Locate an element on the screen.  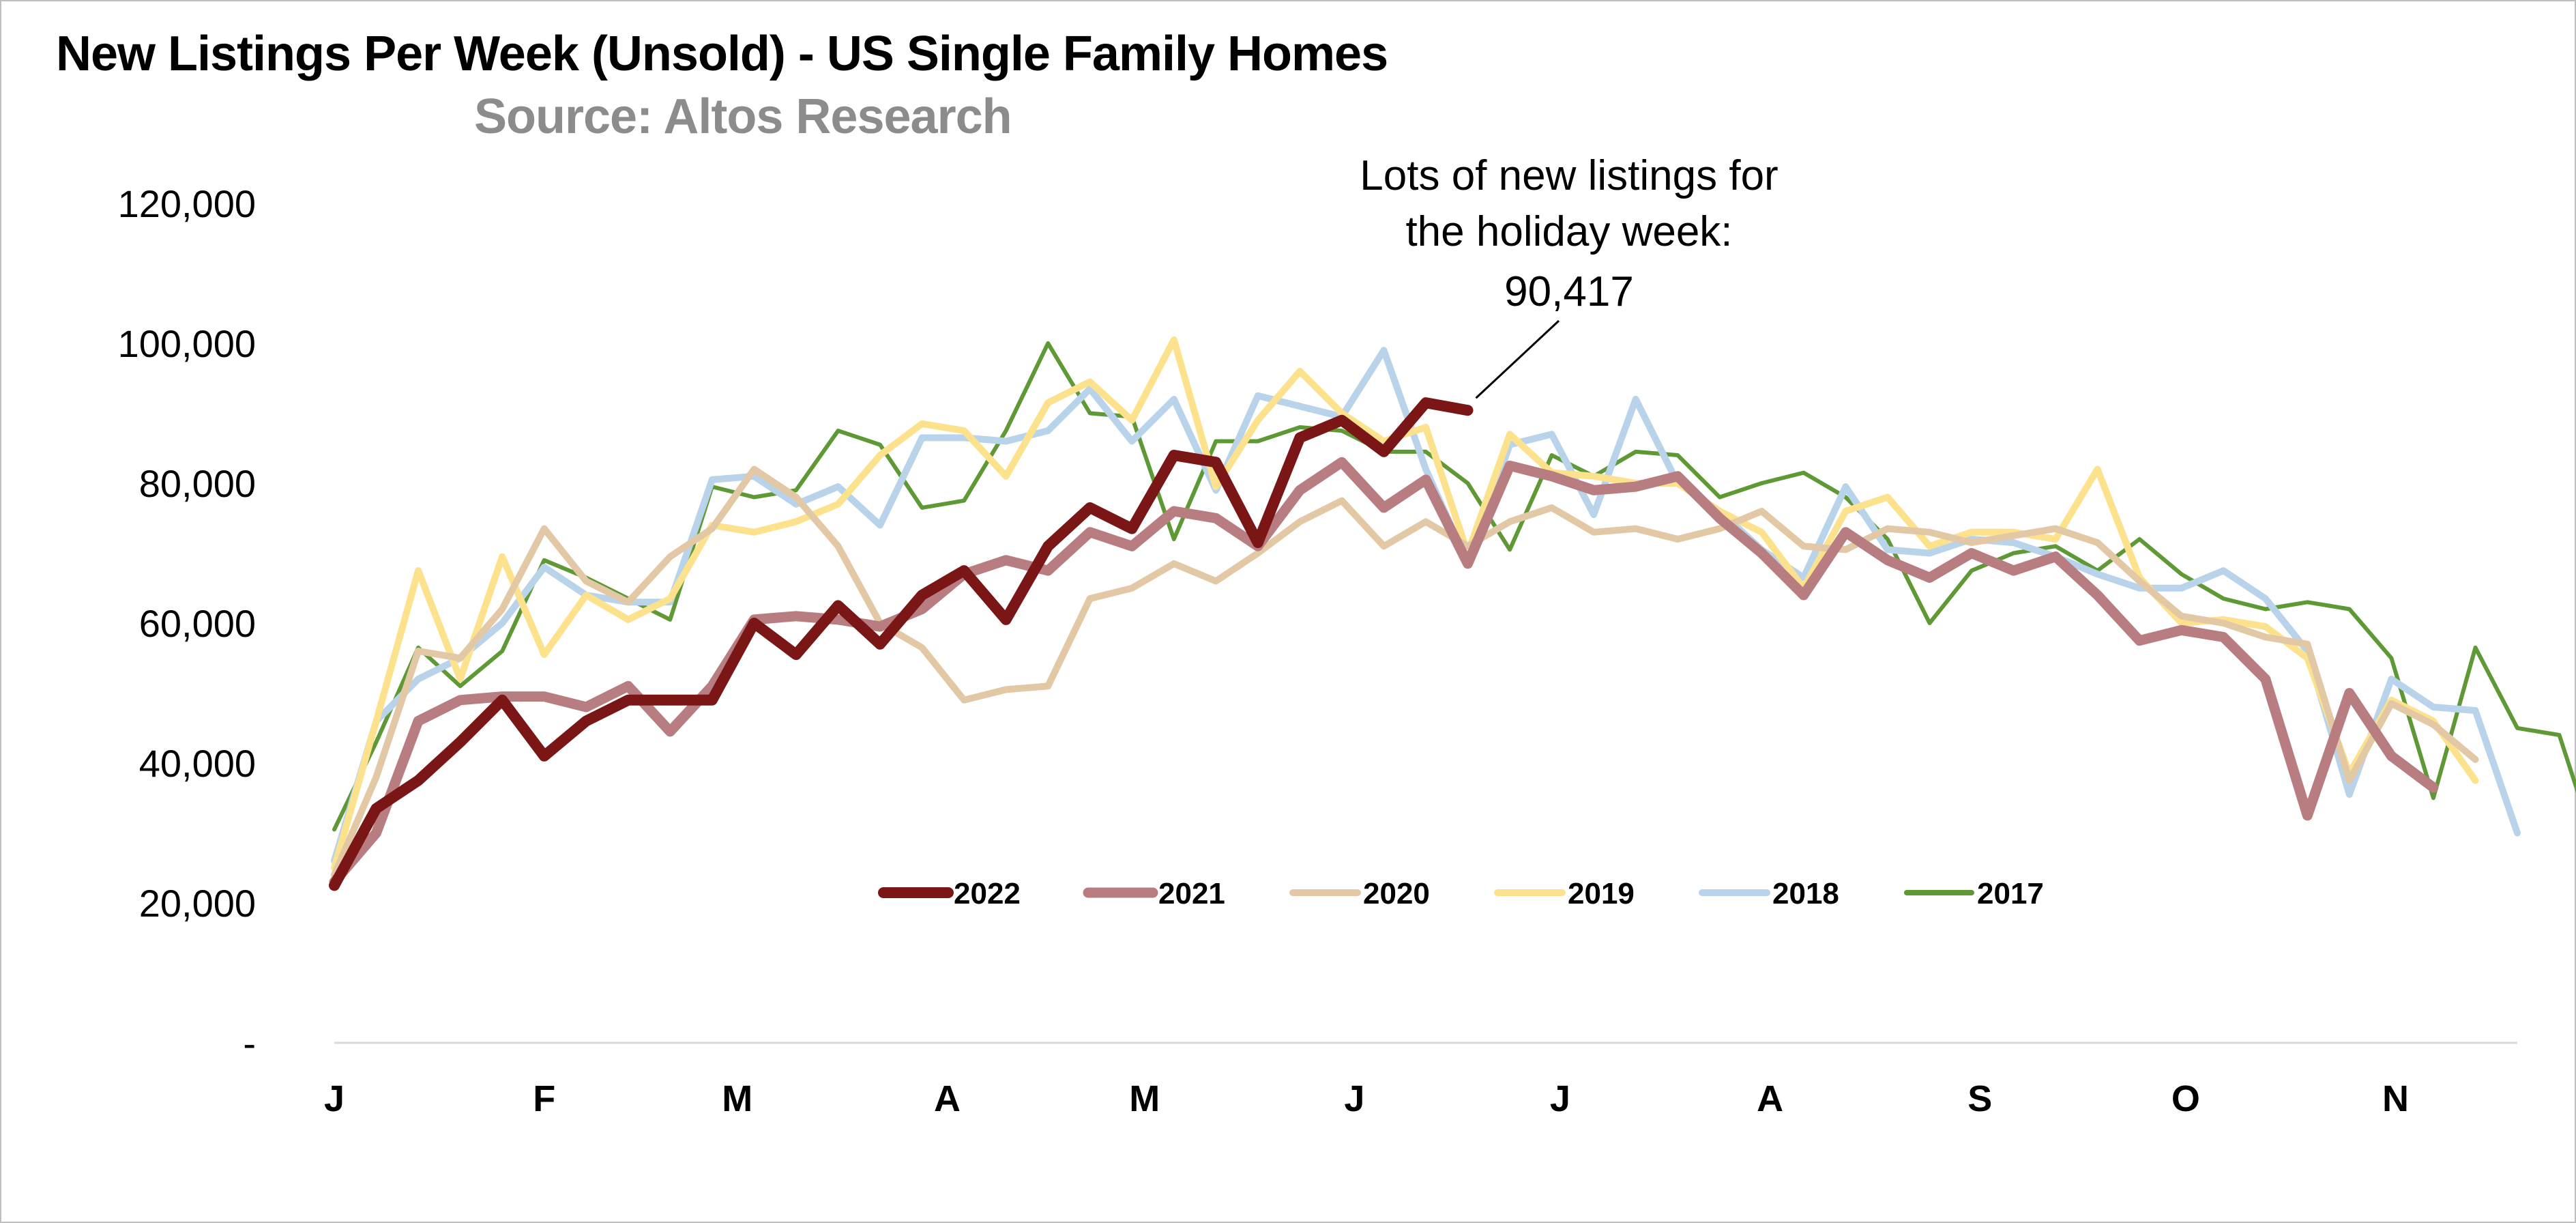
y-tick-label: 60,000 is located at coordinates (197, 623).